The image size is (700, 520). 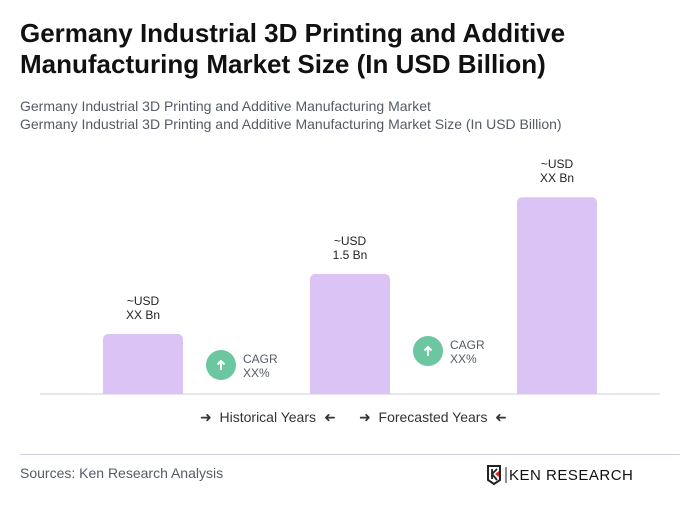 I want to click on svg-text: KEN RESEARCH, so click(x=571, y=475).